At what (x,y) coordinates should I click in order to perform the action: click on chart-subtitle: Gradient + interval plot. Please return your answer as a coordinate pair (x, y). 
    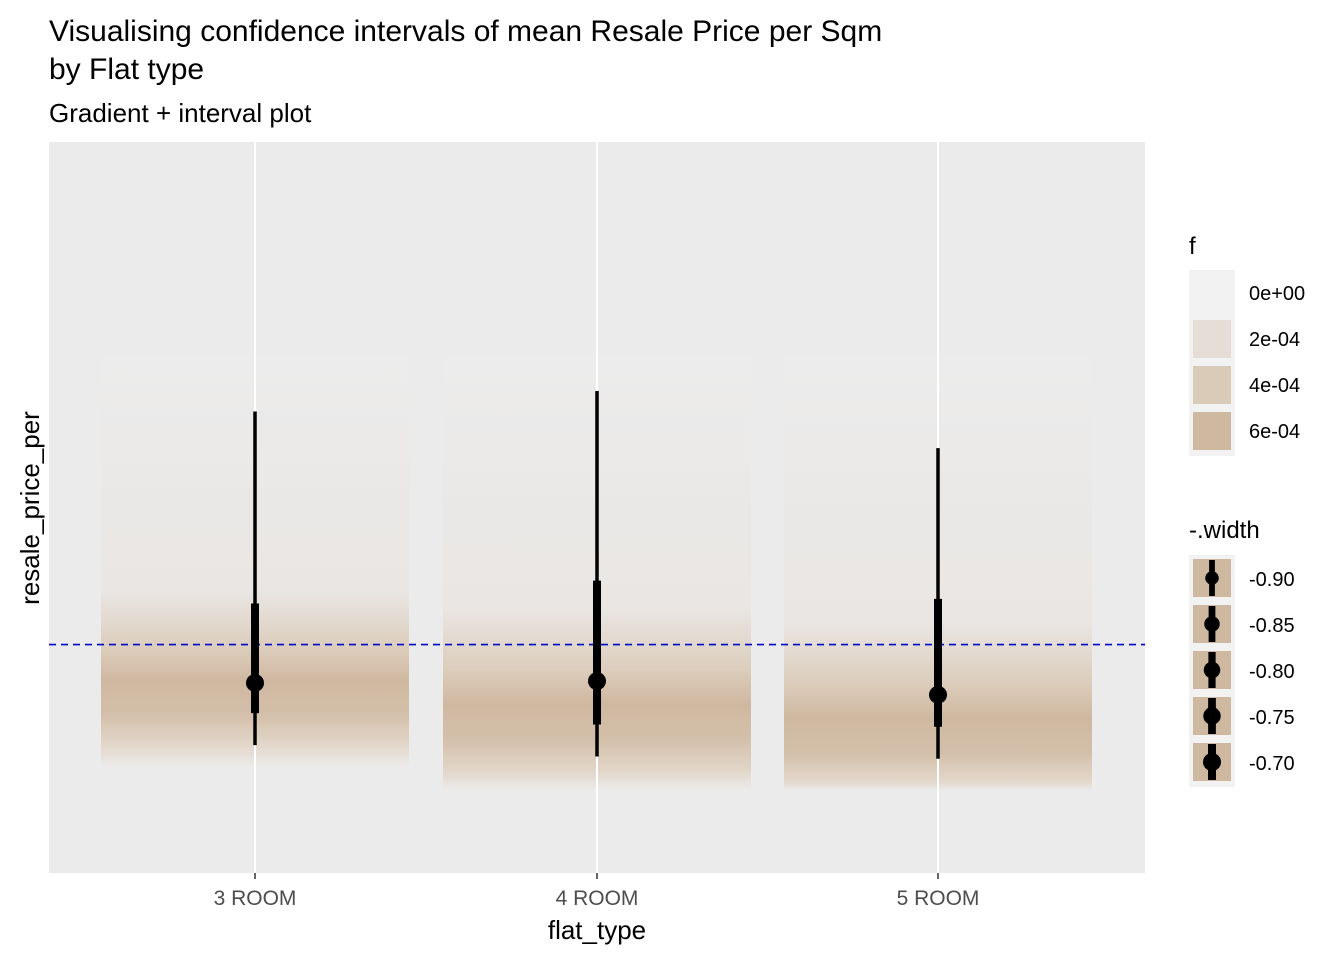
    Looking at the image, I should click on (180, 113).